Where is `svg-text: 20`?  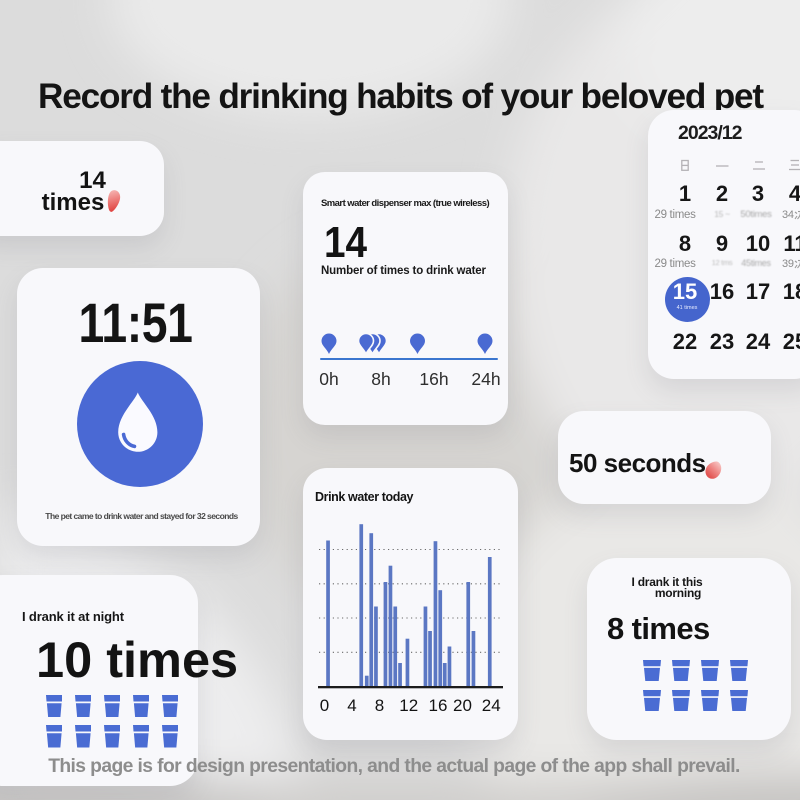
svg-text: 20 is located at coordinates (462, 705).